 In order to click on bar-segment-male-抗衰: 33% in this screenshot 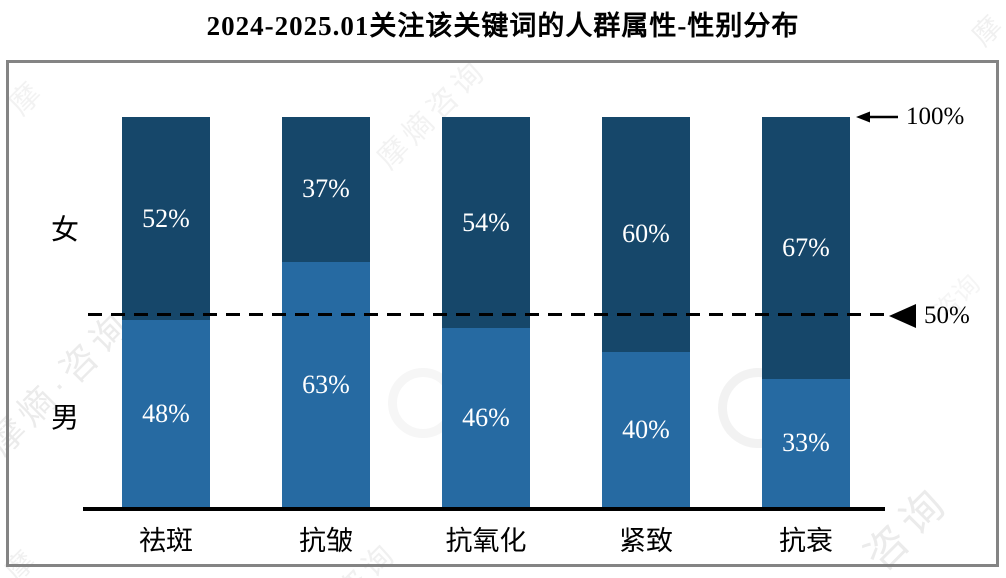, I will do `click(806, 443)`.